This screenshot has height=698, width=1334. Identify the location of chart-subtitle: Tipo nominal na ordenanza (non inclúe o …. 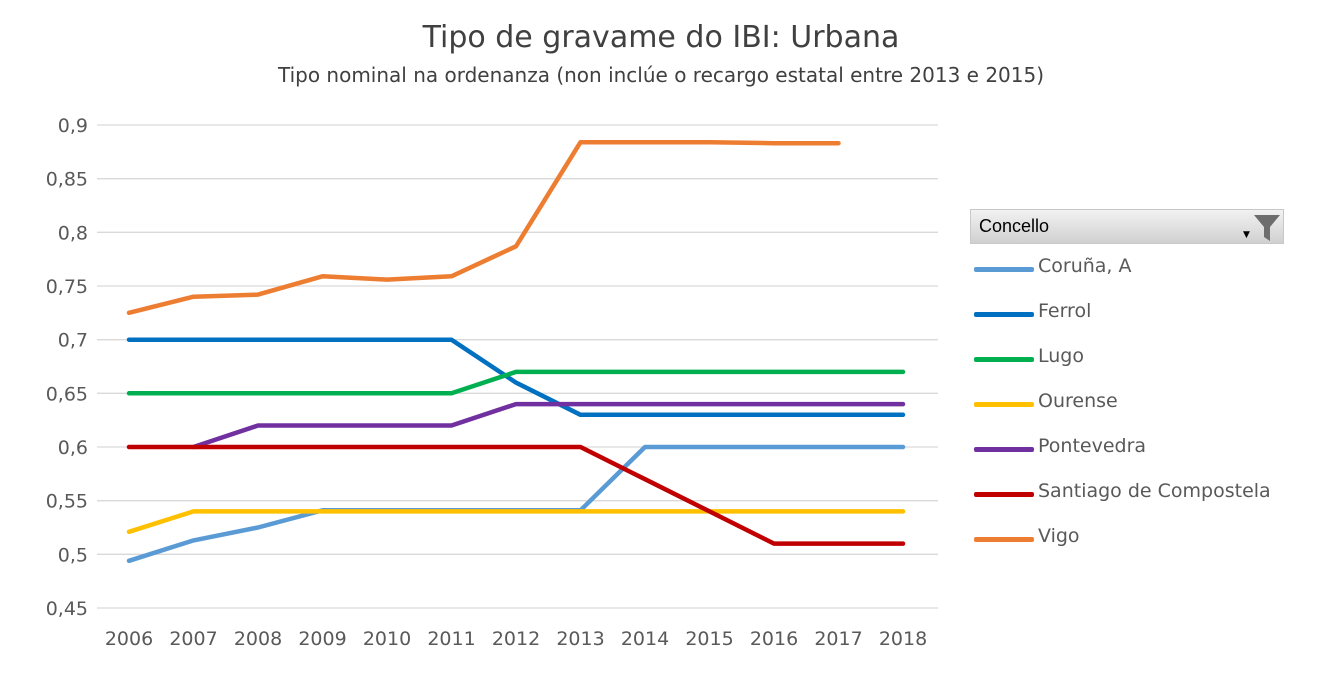
(661, 75).